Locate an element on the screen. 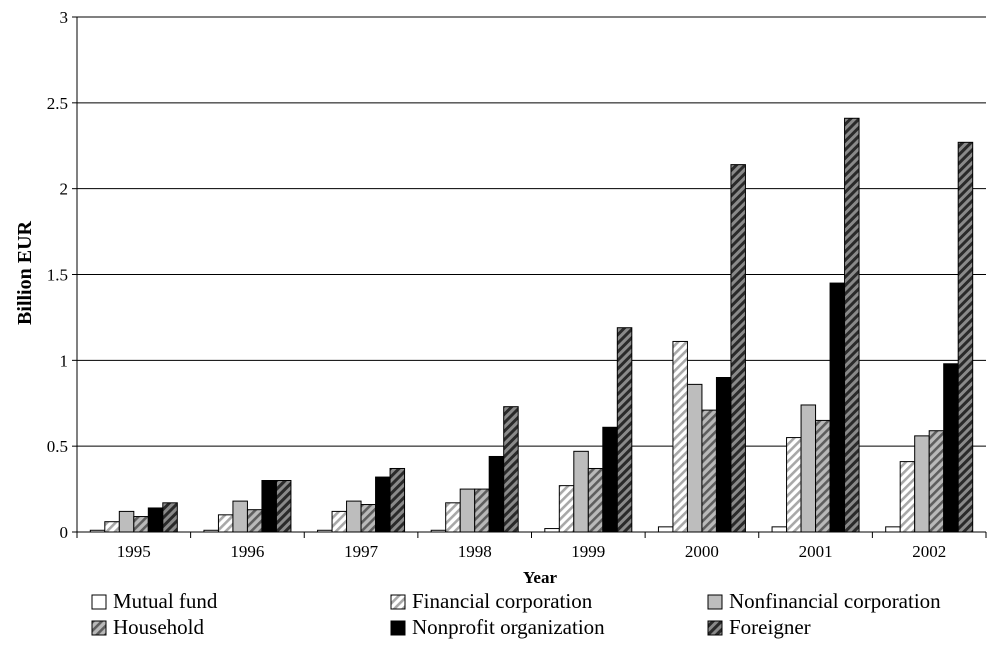 The image size is (988, 655). legend-label: Foreigner is located at coordinates (770, 627).